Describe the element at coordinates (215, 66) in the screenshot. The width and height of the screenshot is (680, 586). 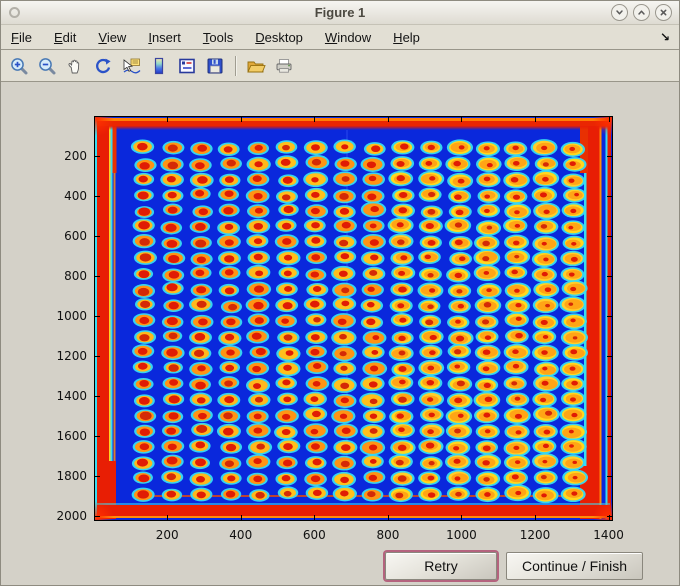
I see `save-figure-button` at that location.